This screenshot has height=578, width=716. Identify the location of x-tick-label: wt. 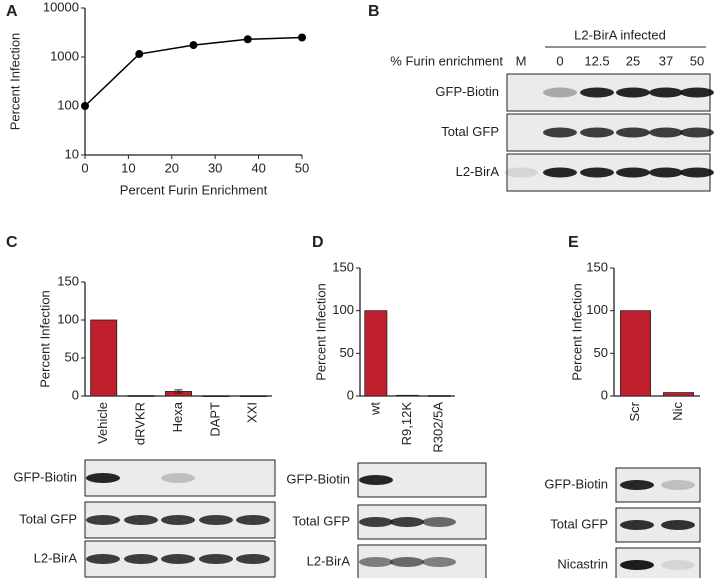
(374, 409).